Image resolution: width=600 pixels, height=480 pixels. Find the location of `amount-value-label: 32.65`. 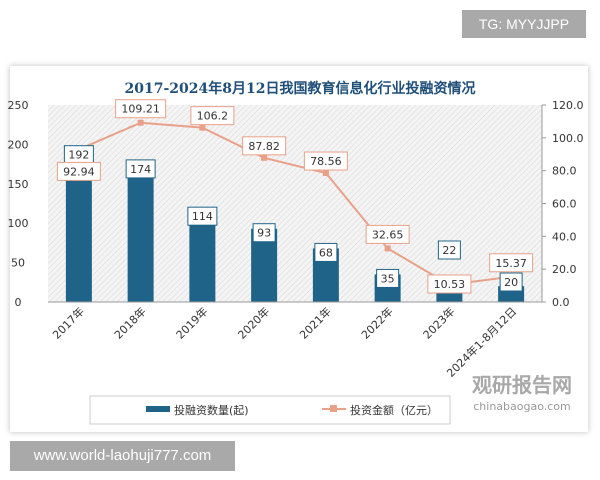

amount-value-label: 32.65 is located at coordinates (388, 234).